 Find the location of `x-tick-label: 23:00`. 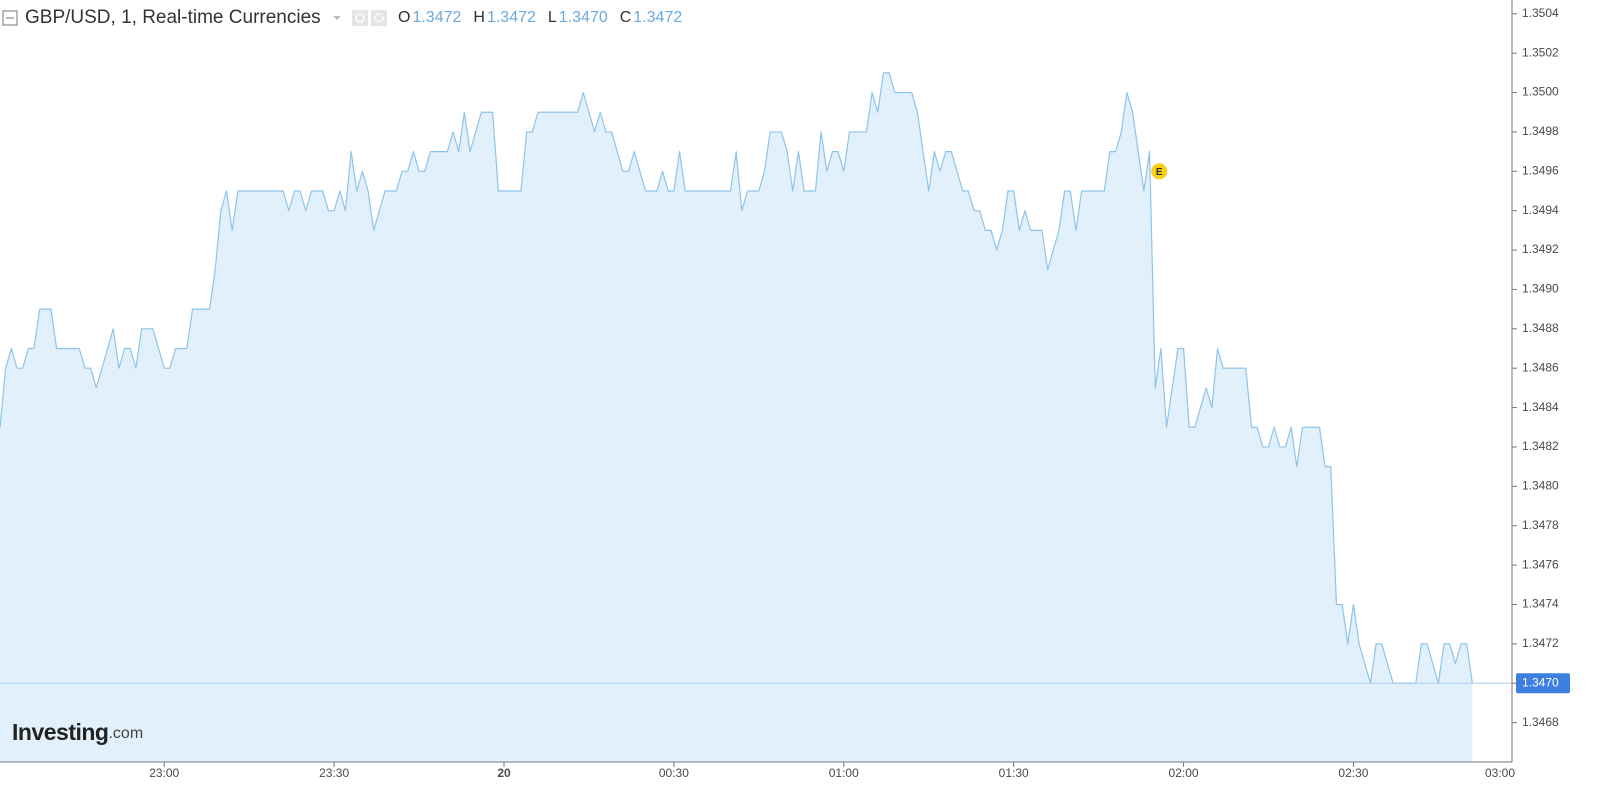

x-tick-label: 23:00 is located at coordinates (164, 773).